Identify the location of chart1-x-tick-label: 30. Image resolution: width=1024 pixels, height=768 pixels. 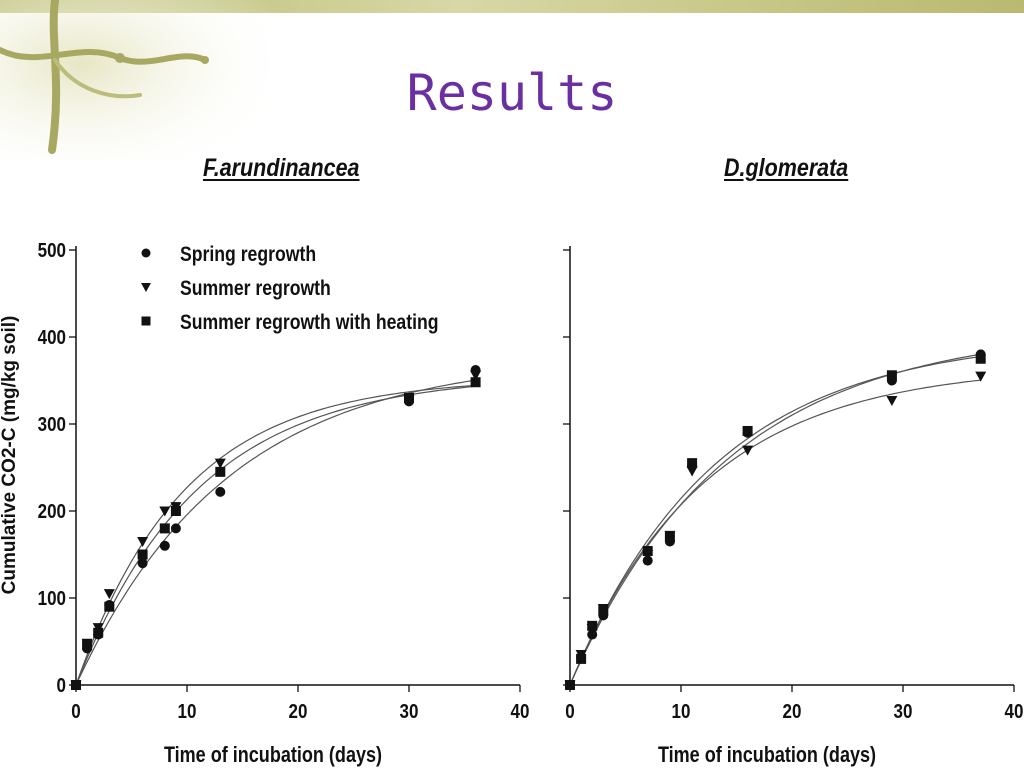
(409, 711).